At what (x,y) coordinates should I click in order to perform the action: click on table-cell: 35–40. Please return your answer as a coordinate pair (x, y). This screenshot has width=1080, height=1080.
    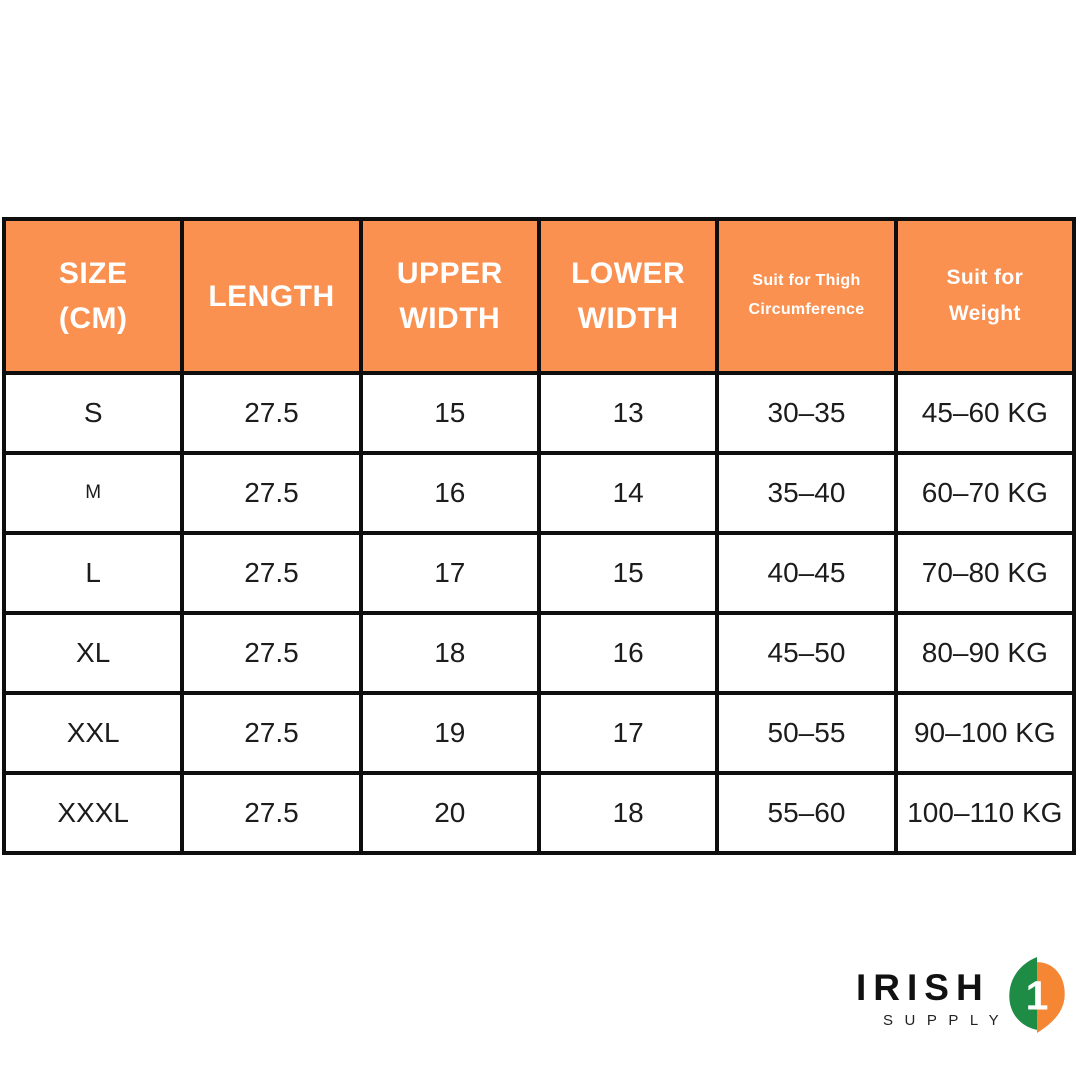
    Looking at the image, I should click on (806, 493).